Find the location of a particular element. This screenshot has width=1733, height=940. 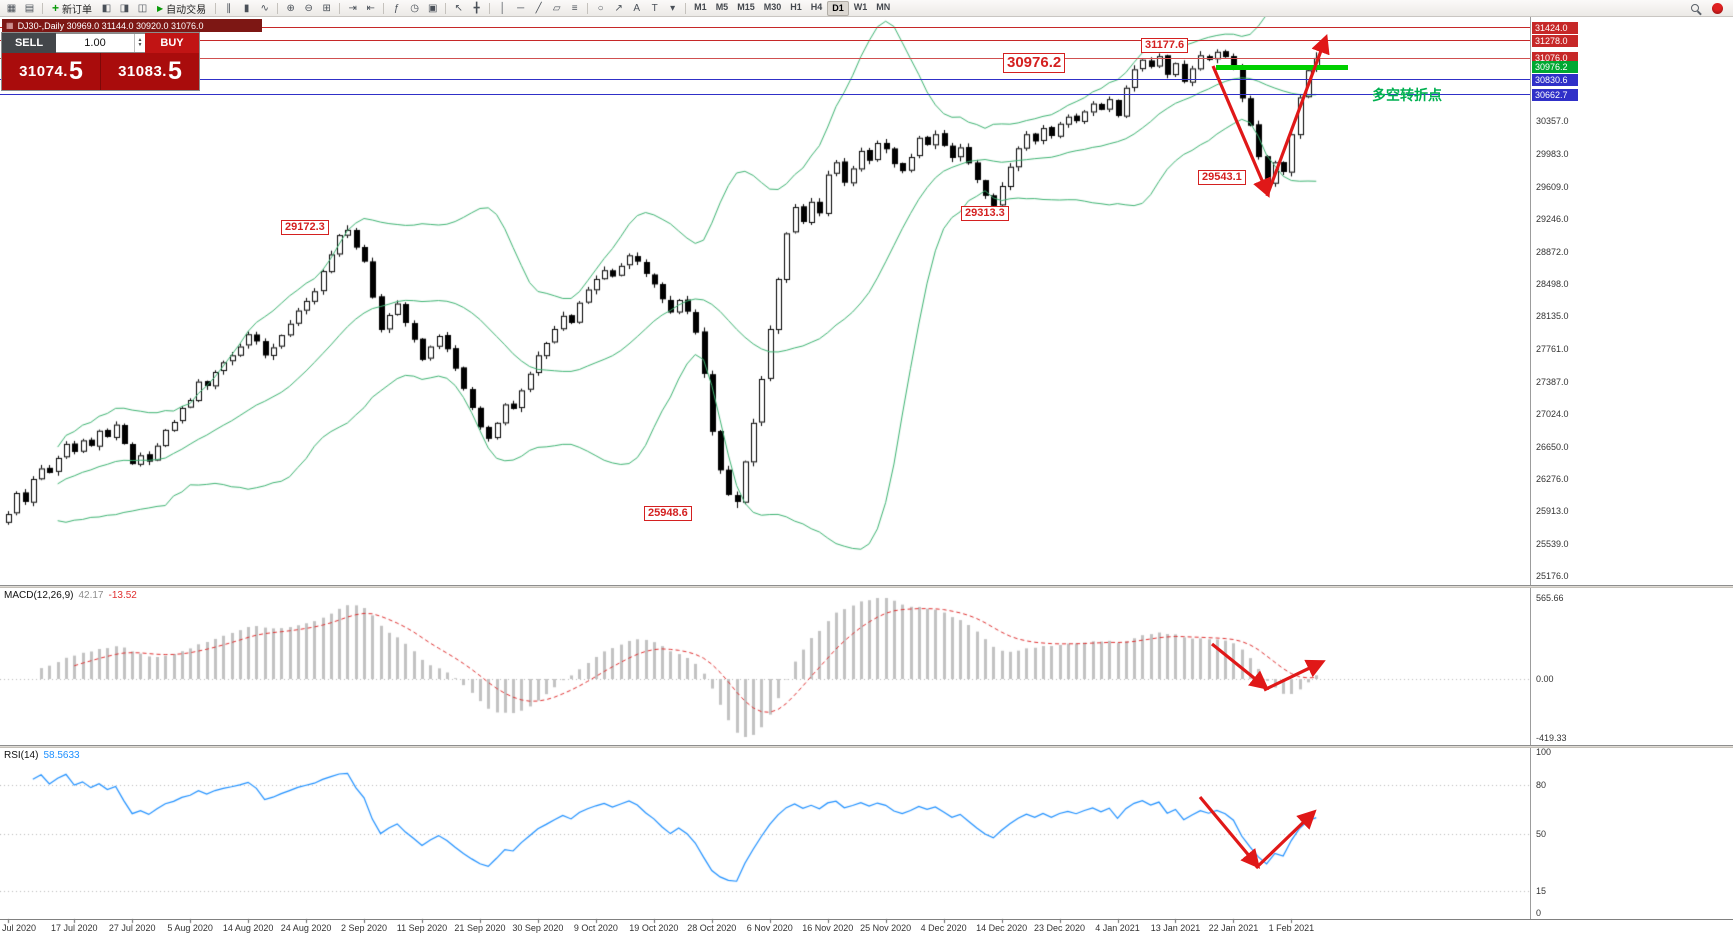

candlestick-chart-icon: ▮ is located at coordinates (246, 8).